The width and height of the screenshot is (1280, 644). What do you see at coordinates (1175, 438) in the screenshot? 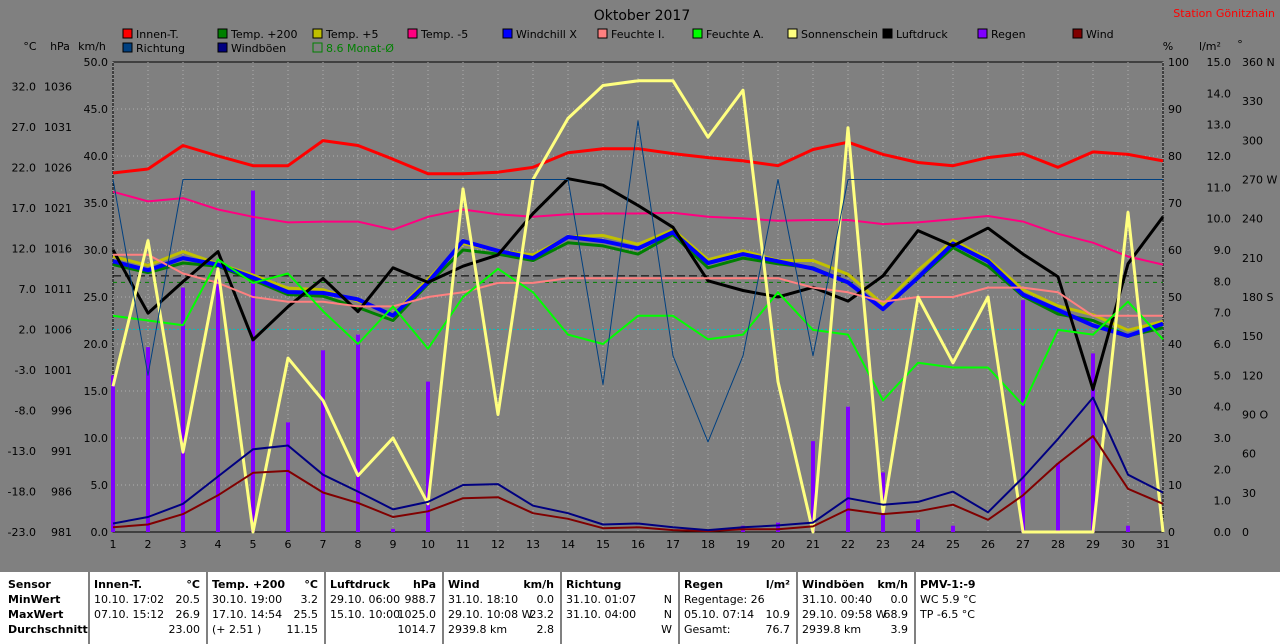
I see `percent-tick-label: 20` at bounding box center [1175, 438].